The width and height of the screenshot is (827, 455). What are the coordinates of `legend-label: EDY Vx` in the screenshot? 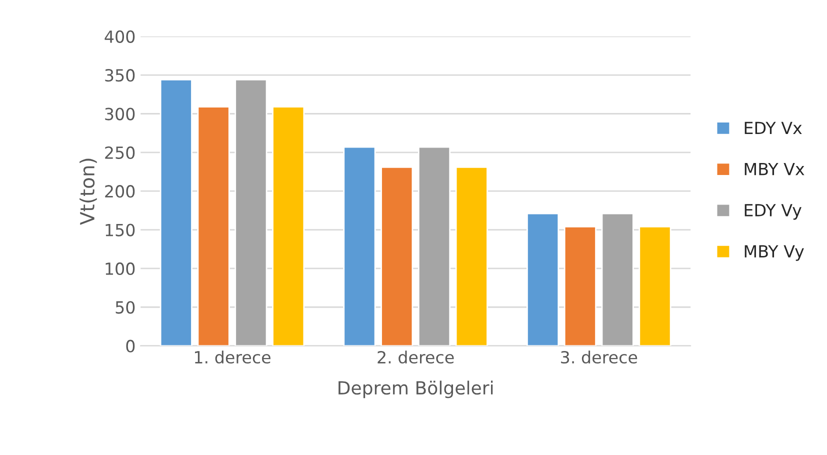 It's located at (773, 128).